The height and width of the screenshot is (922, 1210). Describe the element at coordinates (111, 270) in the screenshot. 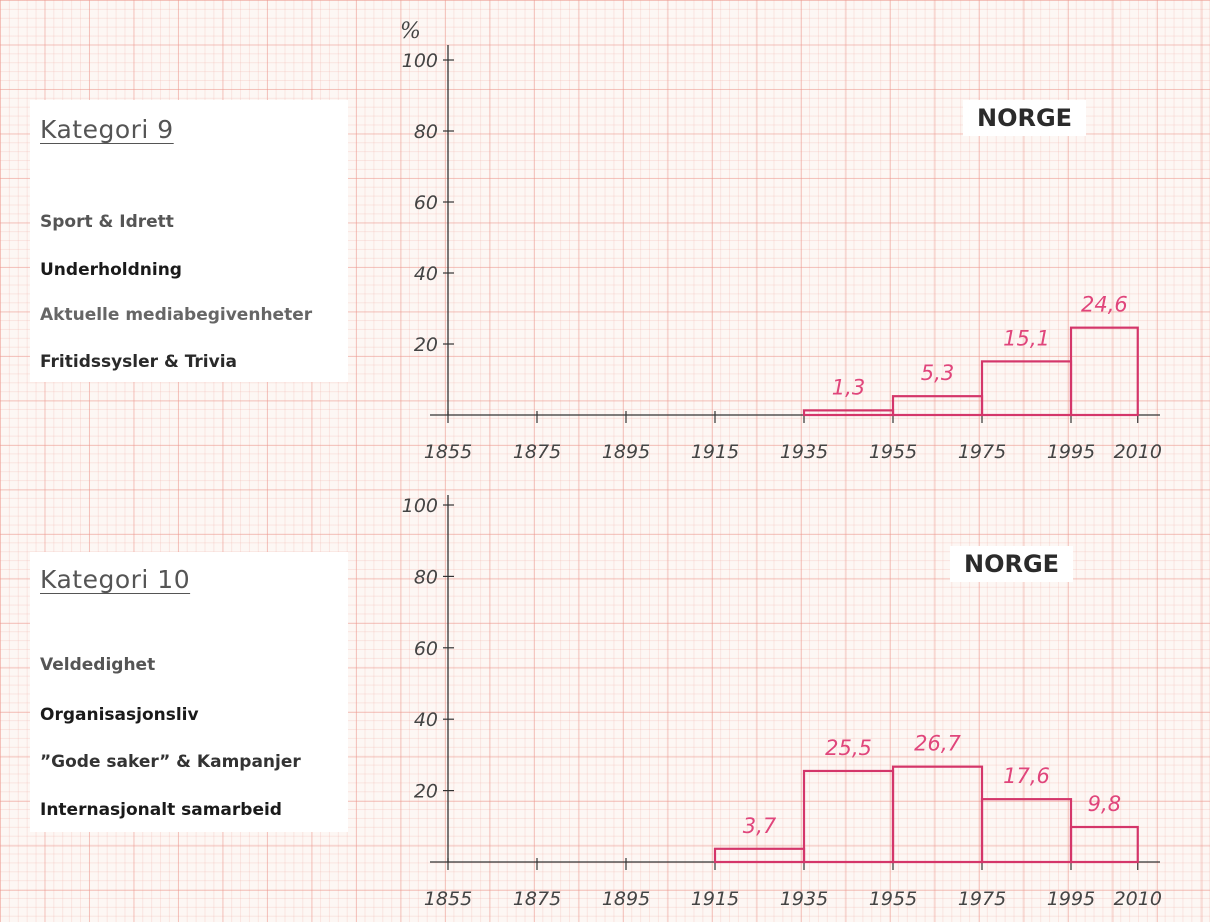

I see `category-item: Underholdning` at that location.